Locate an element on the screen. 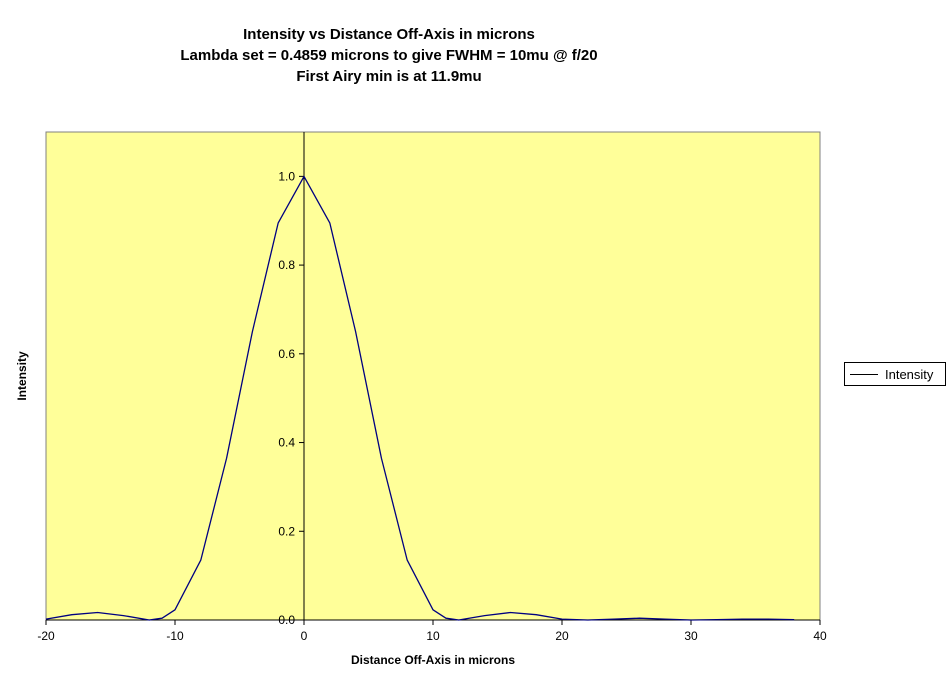 Image resolution: width=950 pixels, height=695 pixels. y-tick-label: 0.0 is located at coordinates (286, 620).